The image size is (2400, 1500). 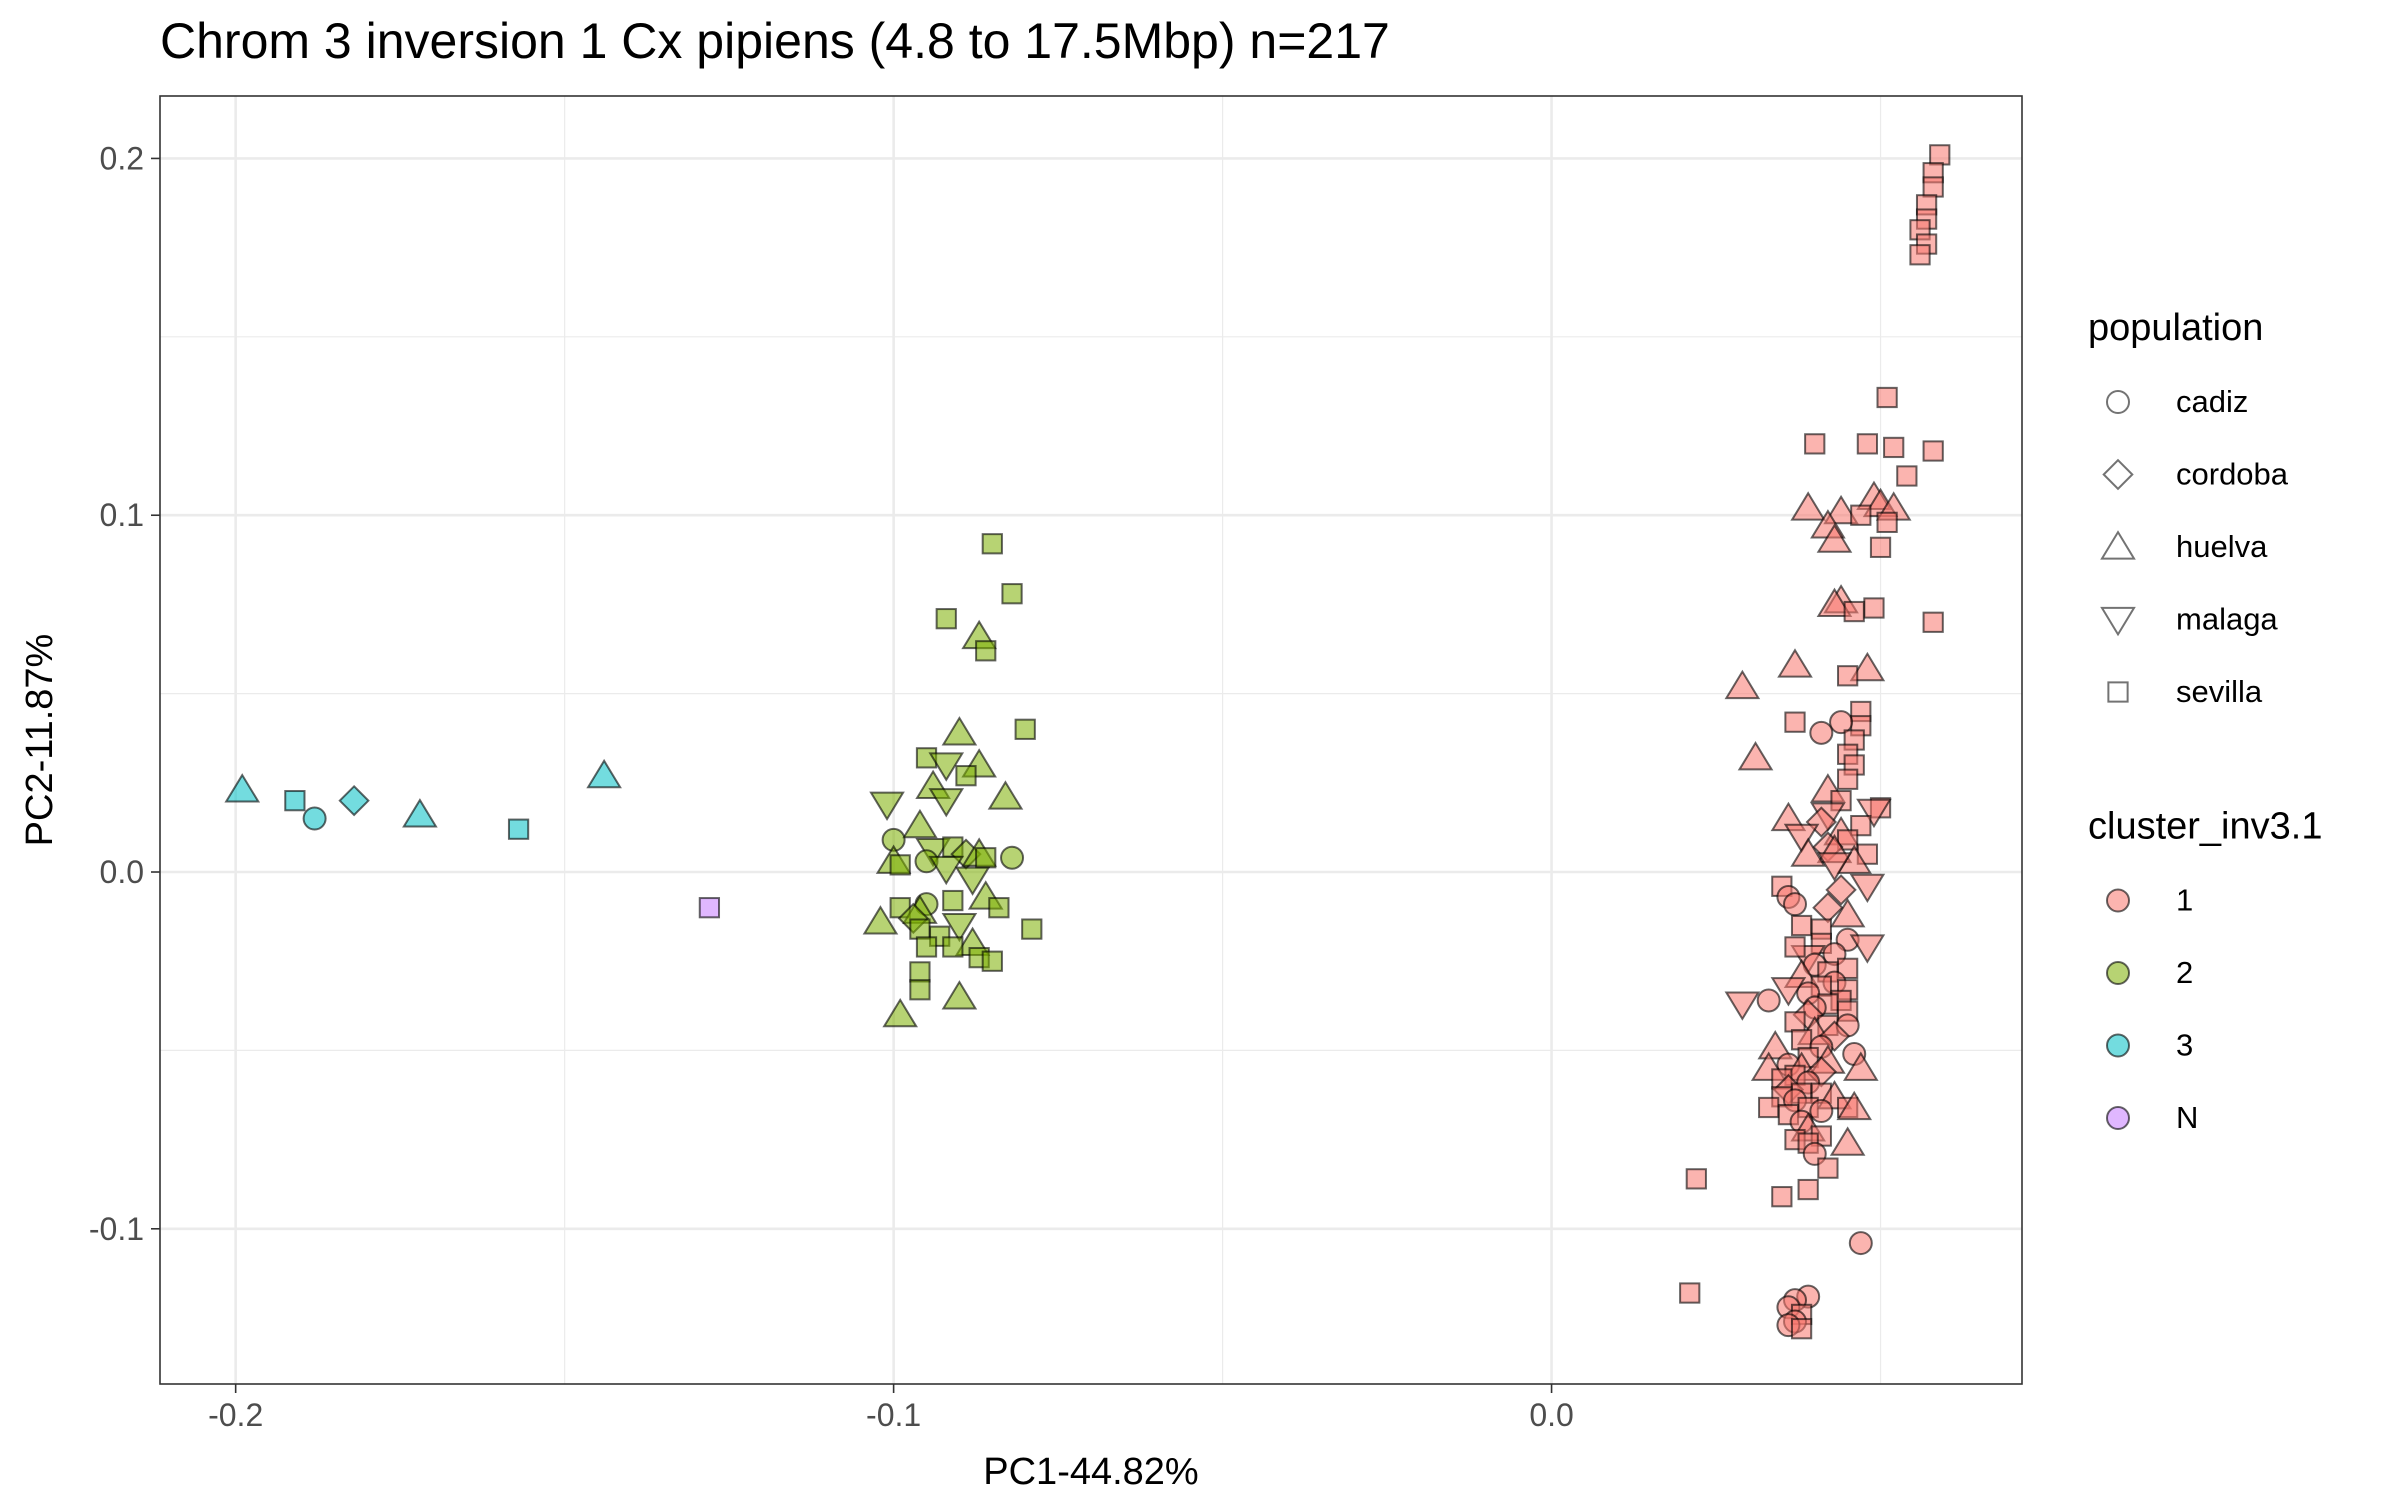 I want to click on data-point-cordoba, so click(x=1841, y=890).